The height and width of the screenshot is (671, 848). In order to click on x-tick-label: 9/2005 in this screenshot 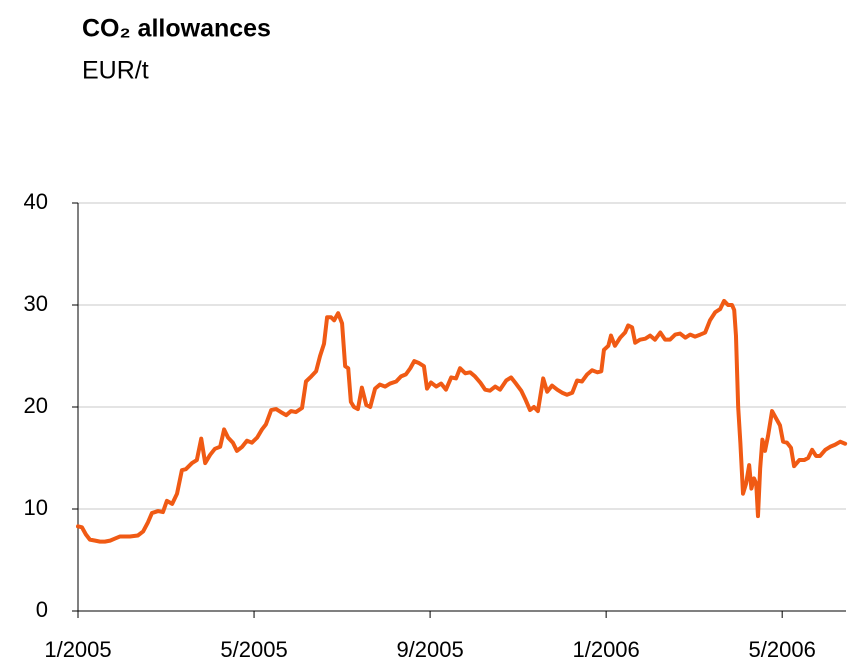, I will do `click(429, 649)`.